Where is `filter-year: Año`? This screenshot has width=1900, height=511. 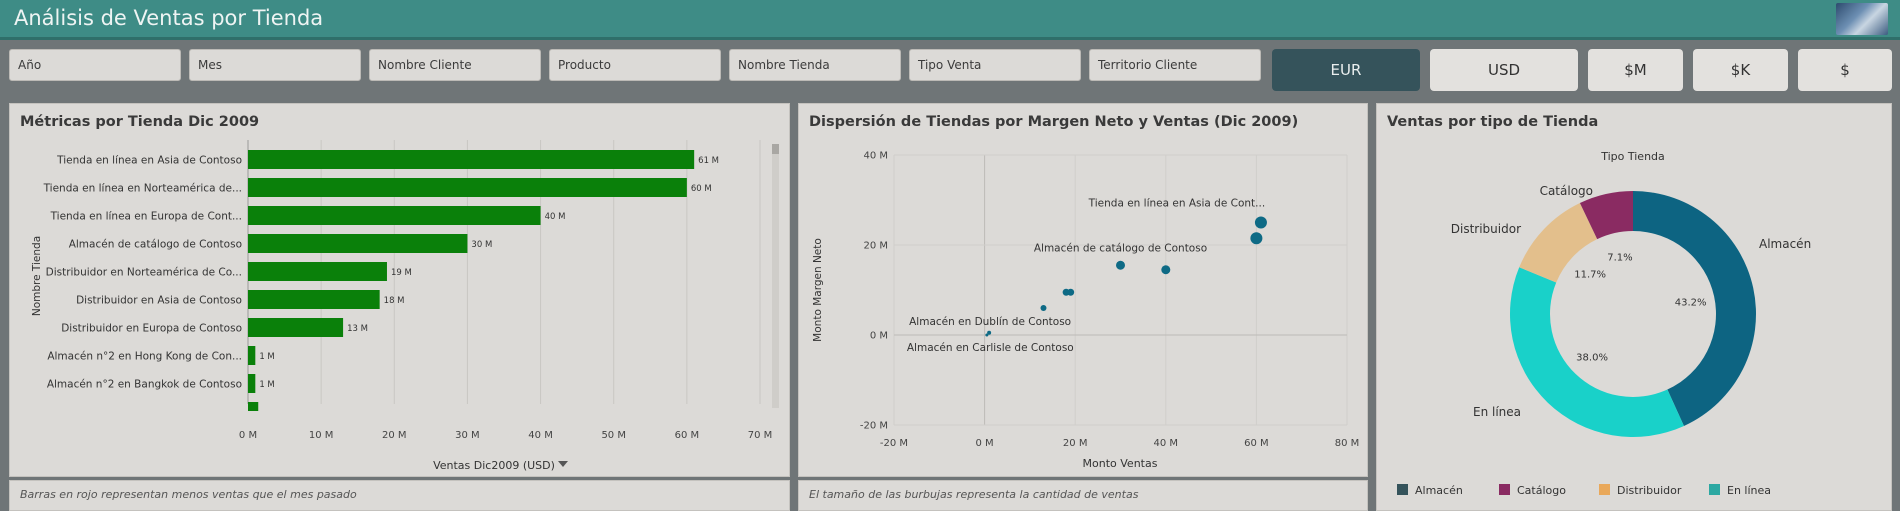
filter-year: Año is located at coordinates (95, 65).